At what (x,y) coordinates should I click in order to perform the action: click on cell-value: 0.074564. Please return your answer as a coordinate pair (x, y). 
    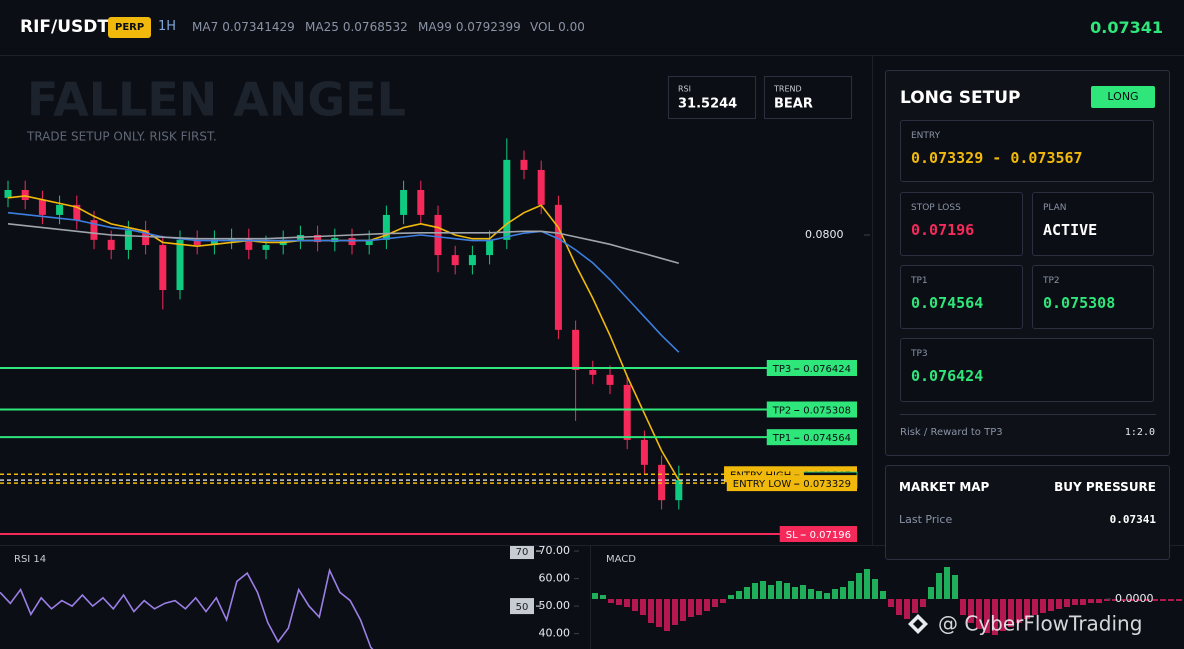
    Looking at the image, I should click on (947, 303).